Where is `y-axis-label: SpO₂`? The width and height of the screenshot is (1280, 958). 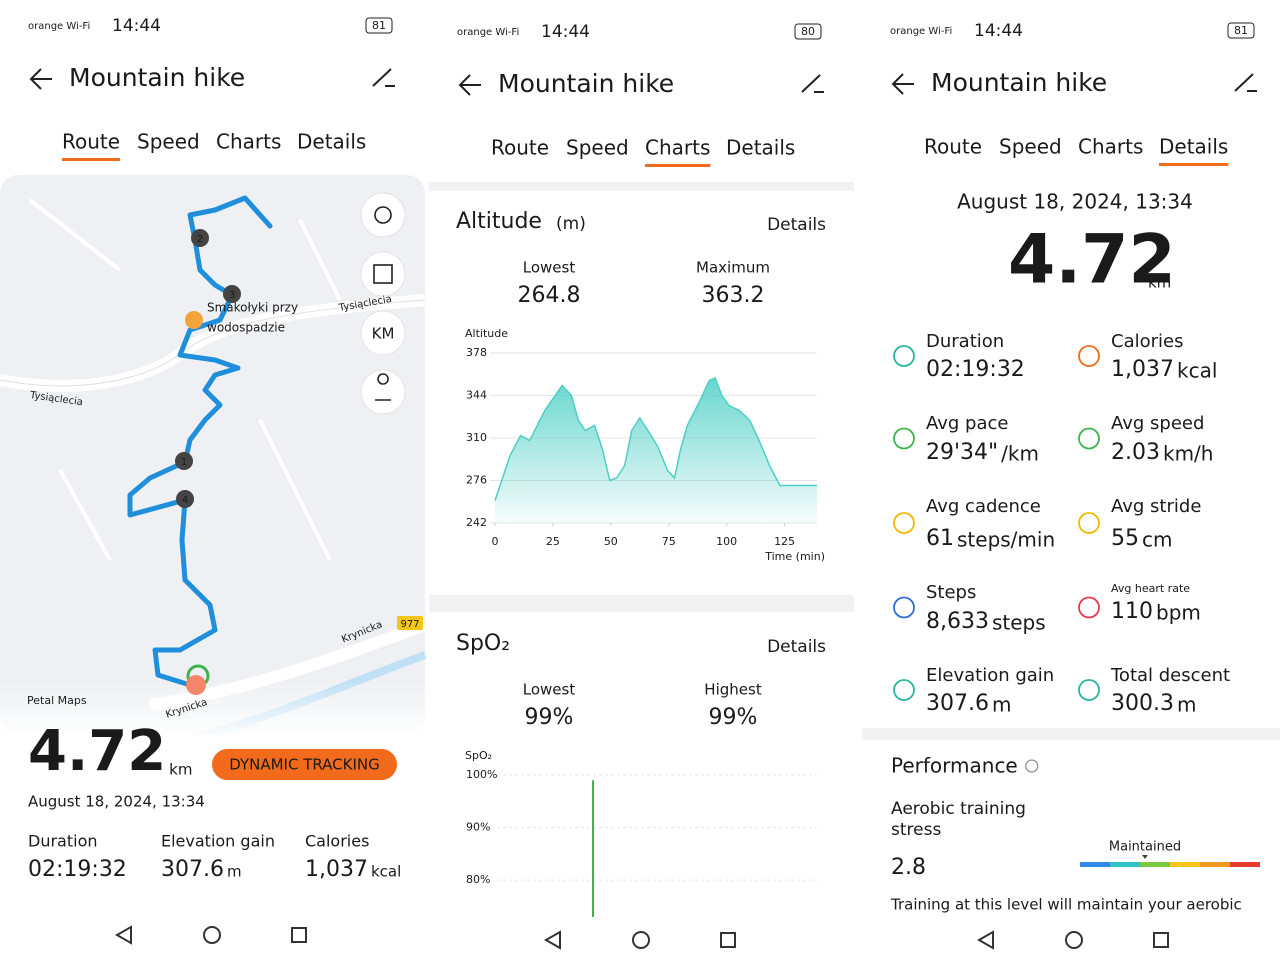
y-axis-label: SpO₂ is located at coordinates (478, 755).